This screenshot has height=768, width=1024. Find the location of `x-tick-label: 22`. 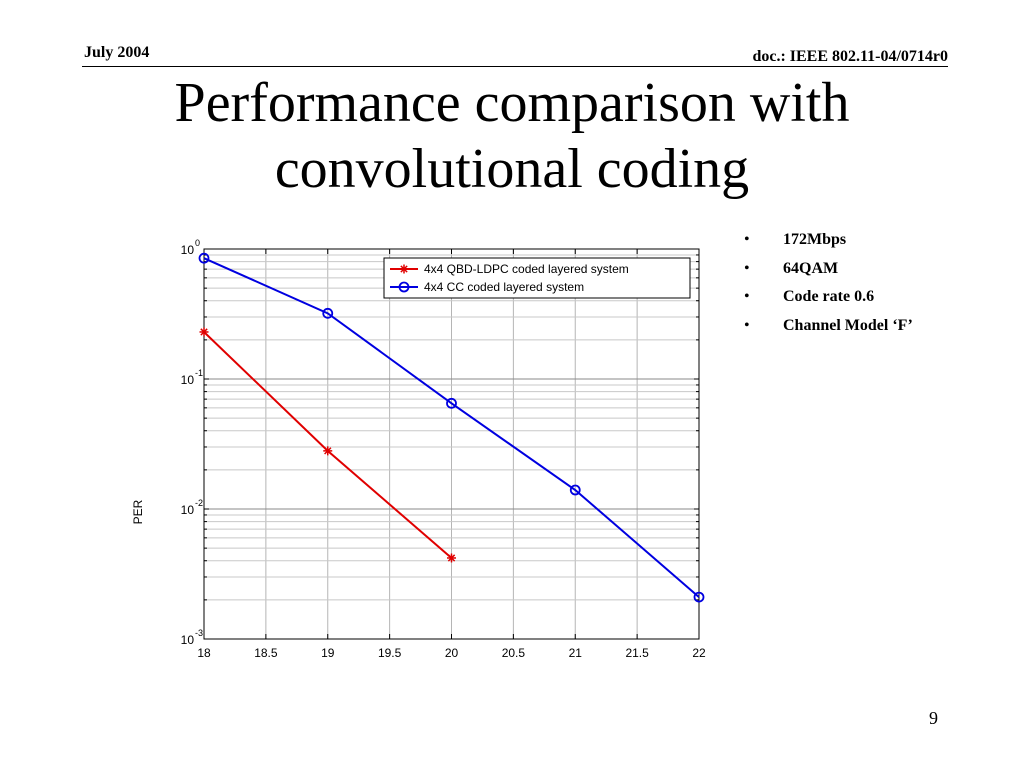

x-tick-label: 22 is located at coordinates (699, 653).